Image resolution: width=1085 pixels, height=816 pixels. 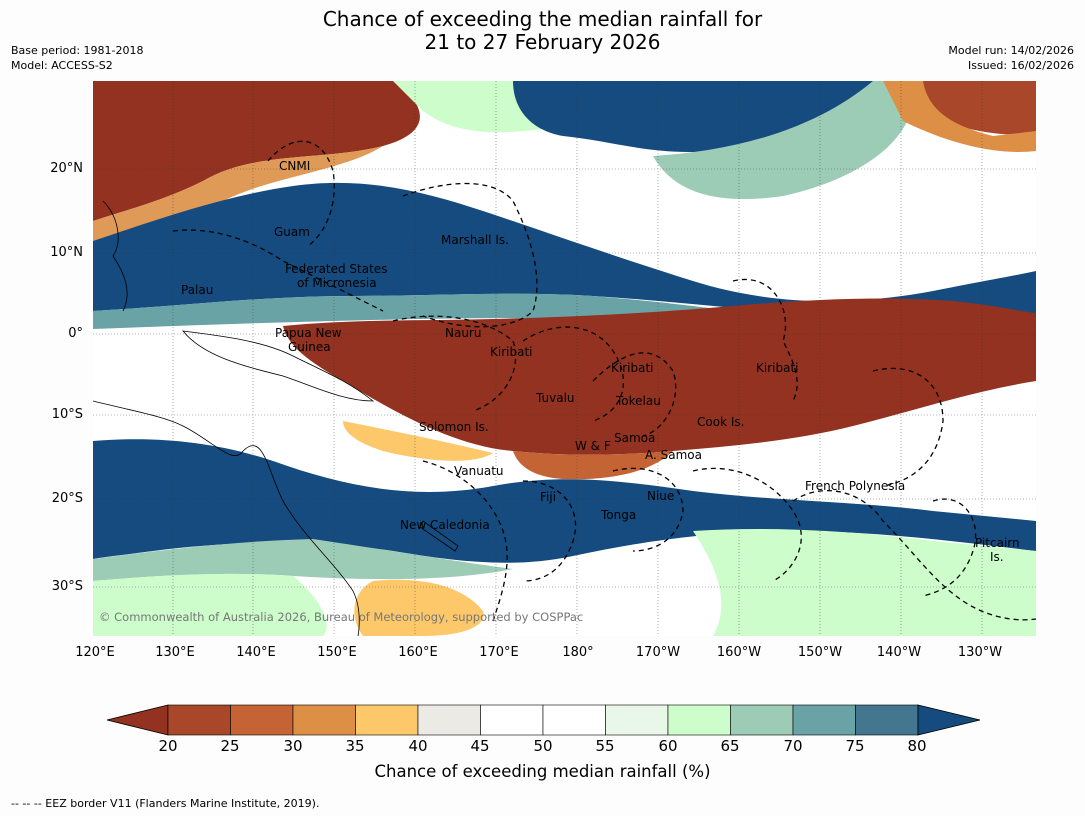 I want to click on base-period: Base period: 1981-2018, so click(x=77, y=50).